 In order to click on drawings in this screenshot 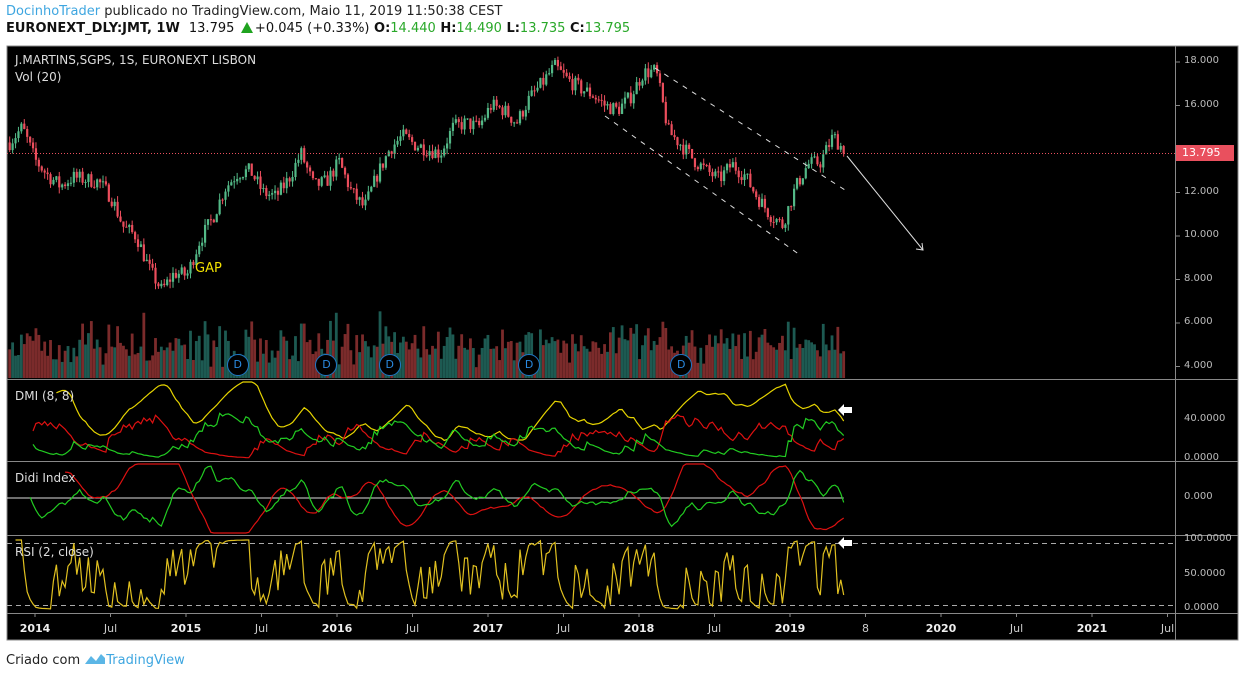, I will do `click(764, 161)`.